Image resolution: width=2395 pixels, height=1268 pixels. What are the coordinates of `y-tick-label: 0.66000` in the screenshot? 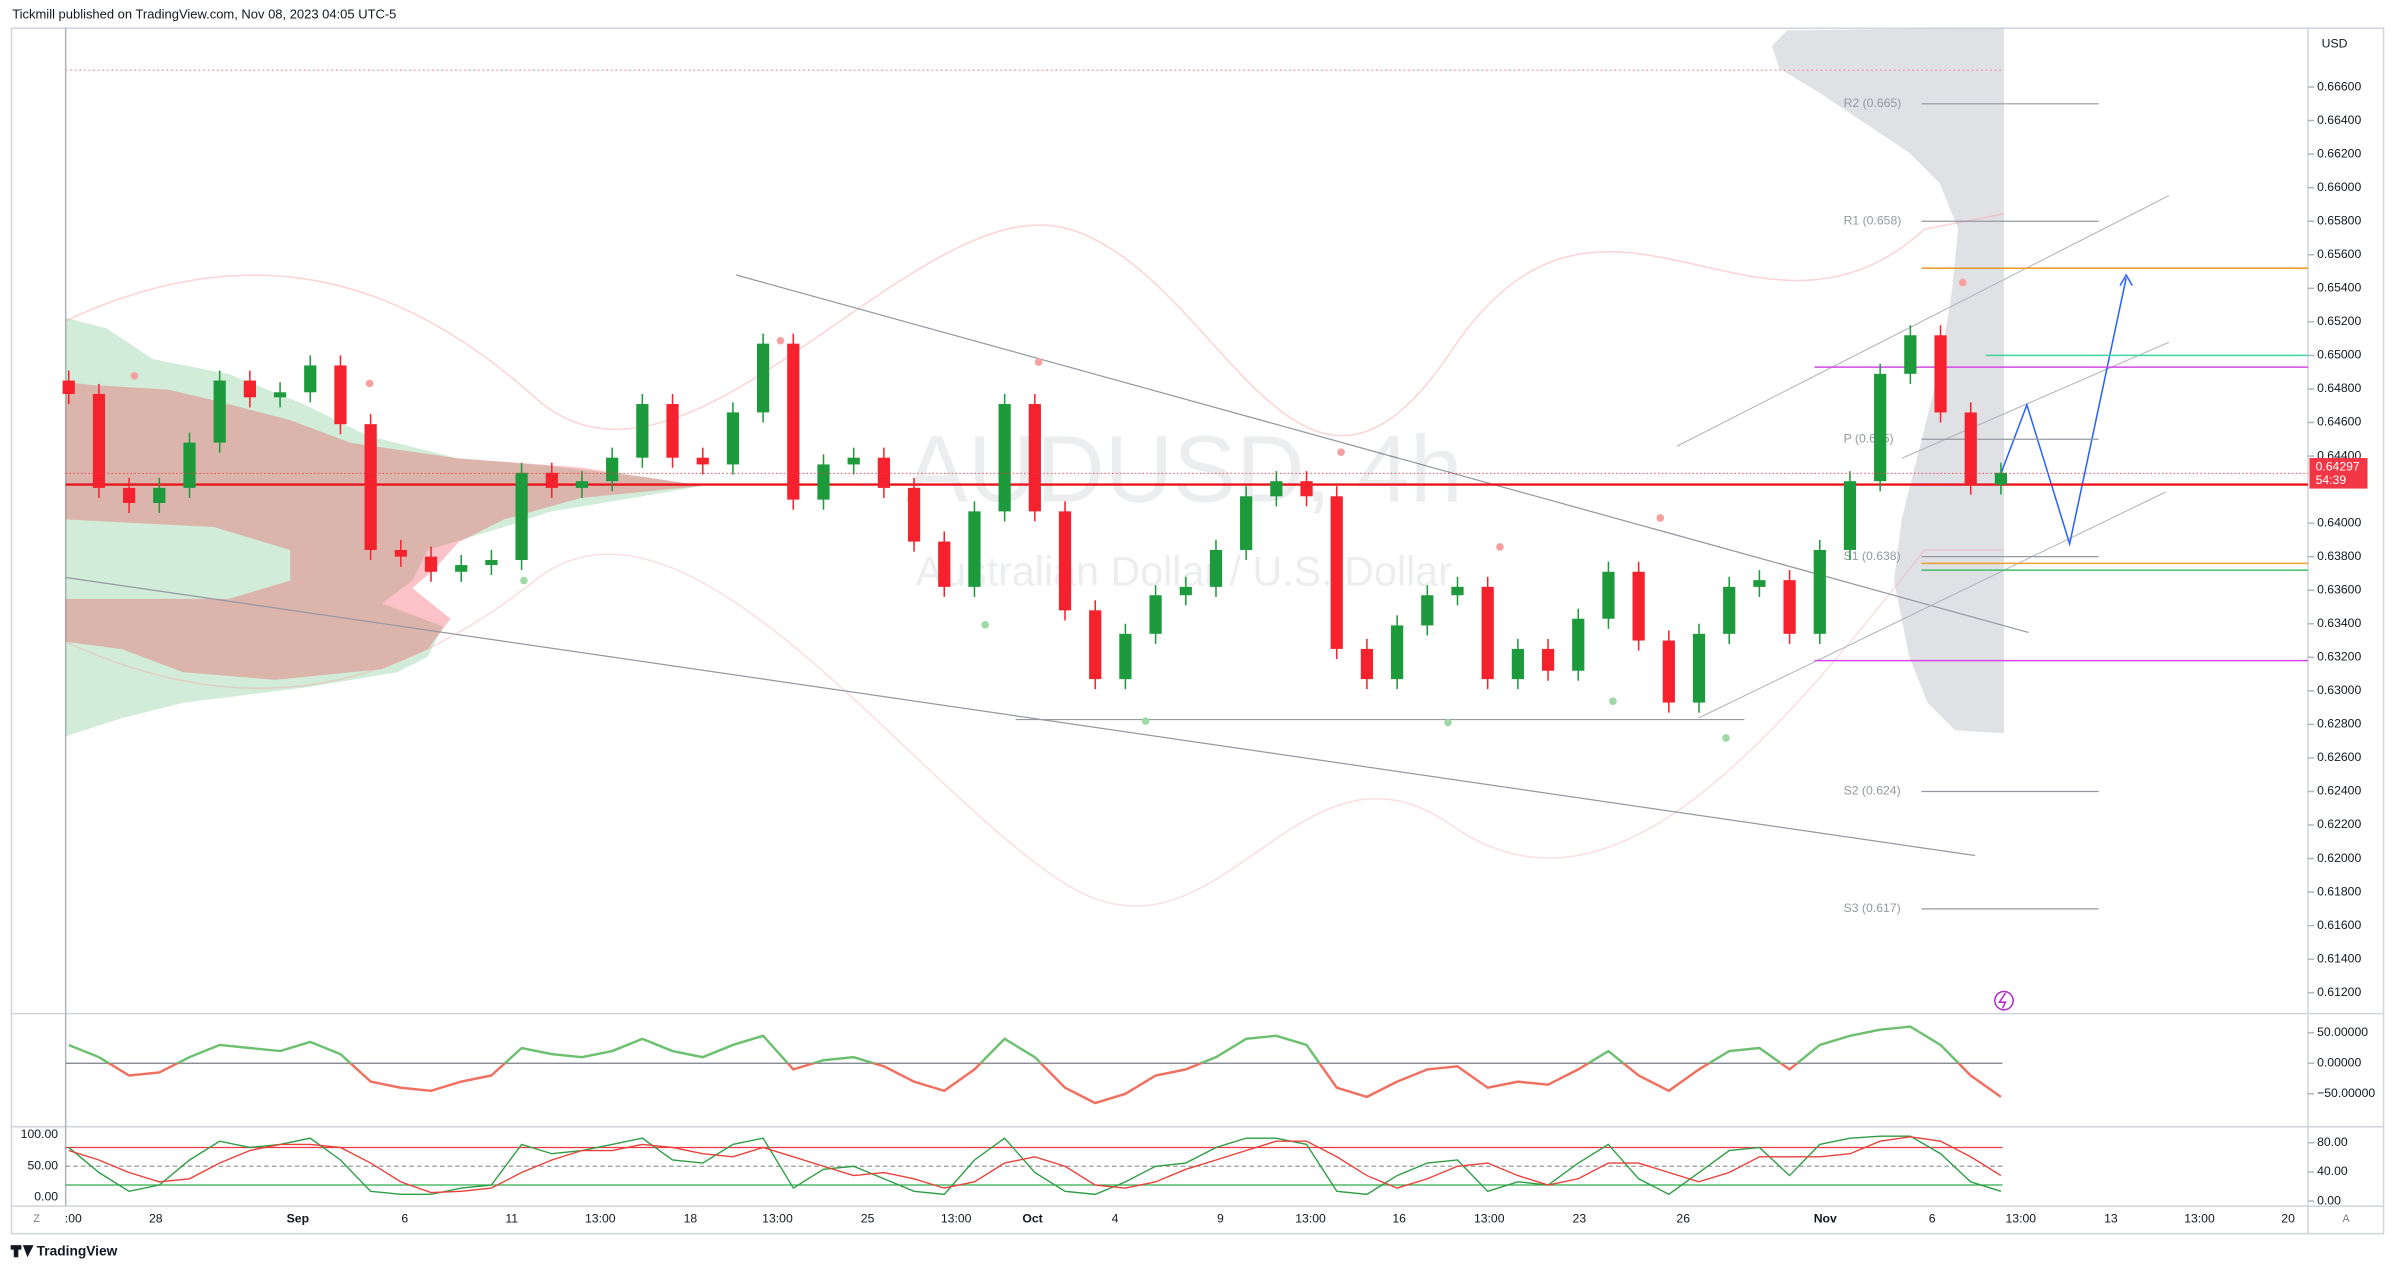 It's located at (2339, 187).